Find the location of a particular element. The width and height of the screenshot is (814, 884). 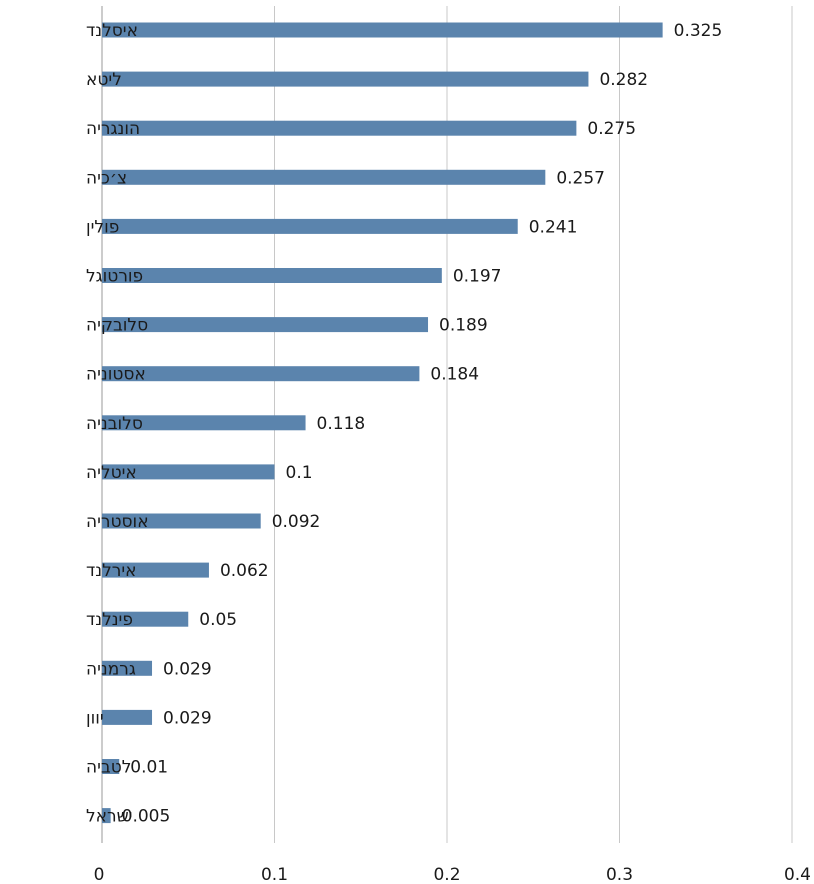

category-label: גרמניה is located at coordinates (111, 669).